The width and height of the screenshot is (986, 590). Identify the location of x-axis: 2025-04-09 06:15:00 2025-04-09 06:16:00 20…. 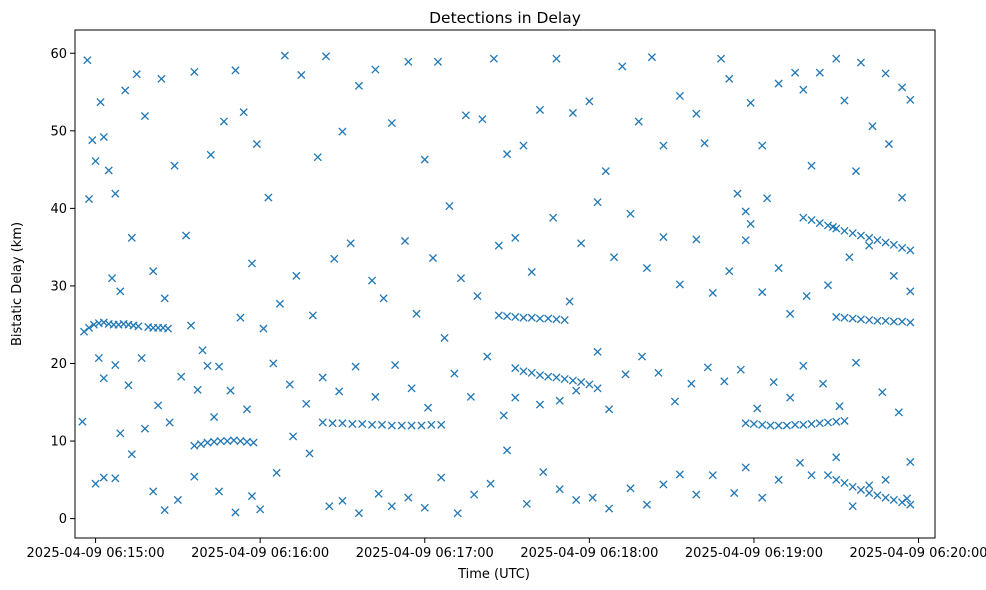
(506, 549).